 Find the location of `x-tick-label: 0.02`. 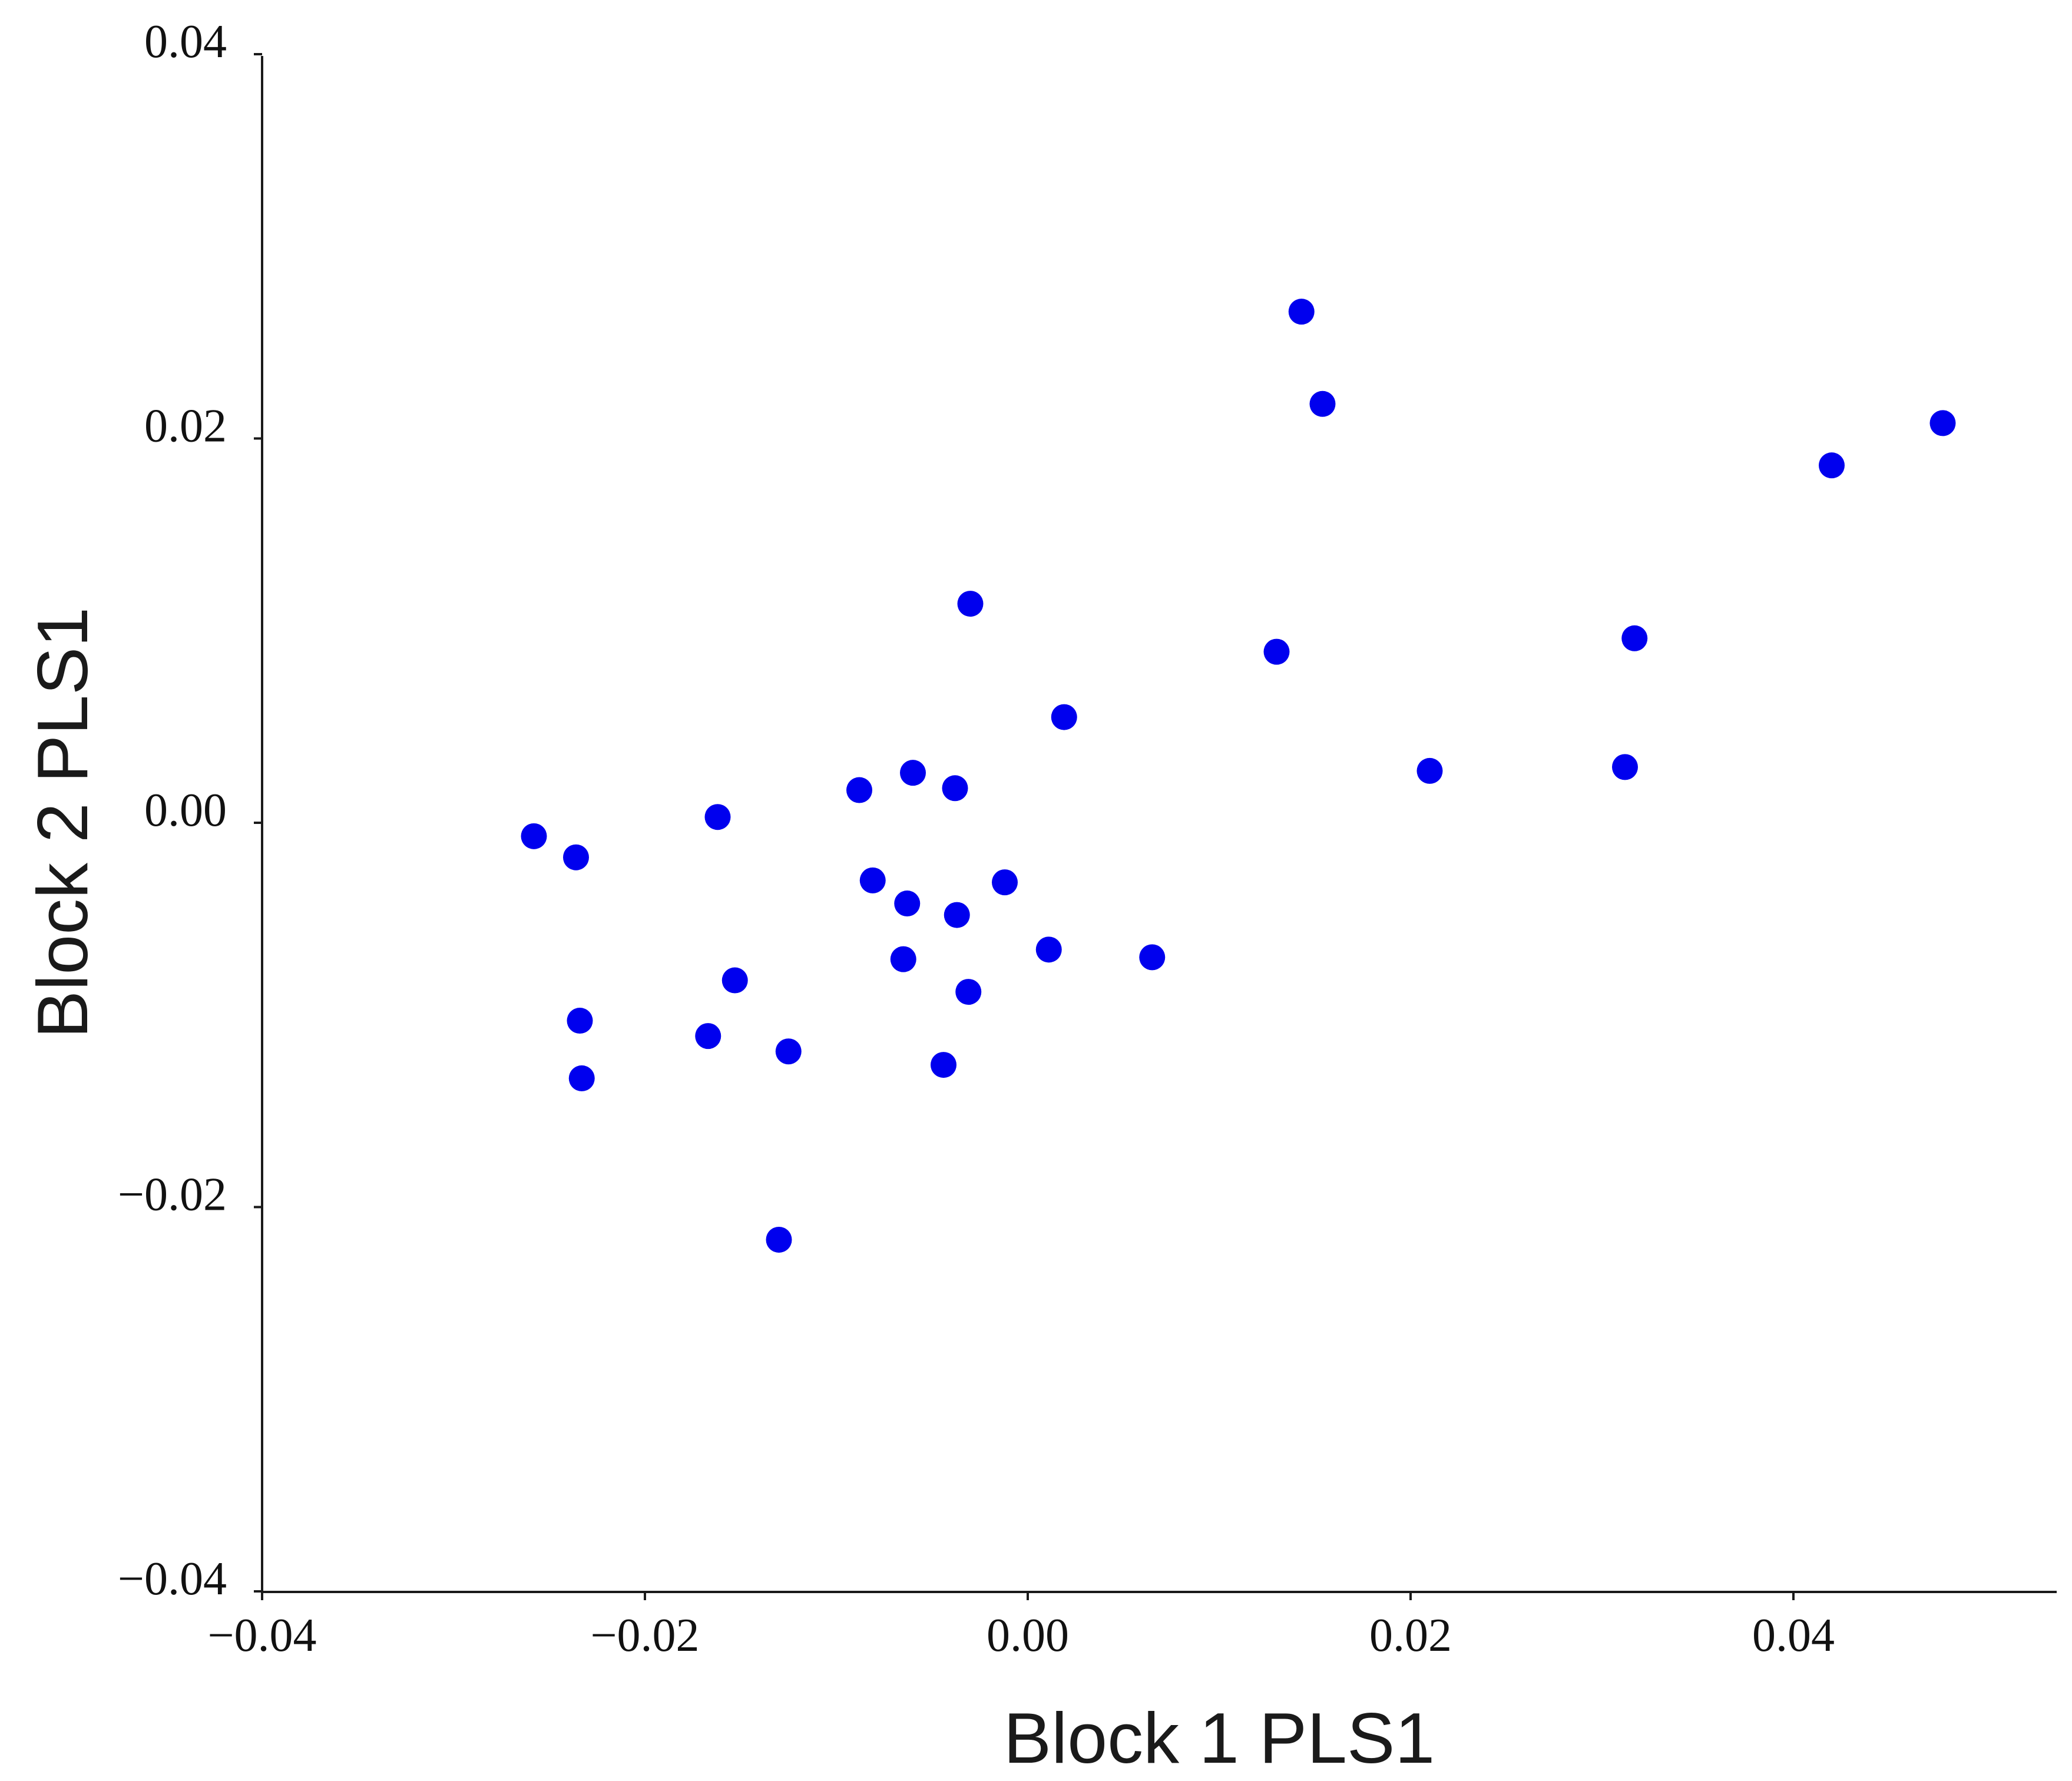

x-tick-label: 0.02 is located at coordinates (1410, 1636).